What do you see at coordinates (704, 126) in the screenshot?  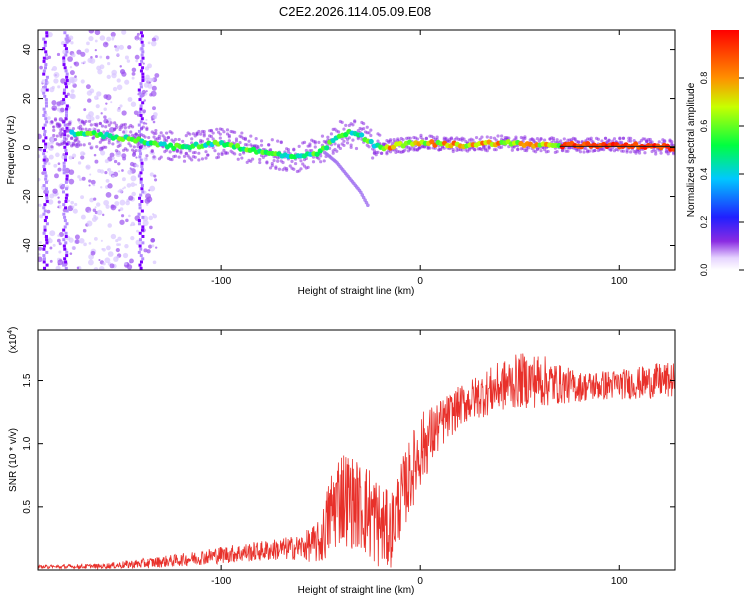 I see `colorbar-tick-label: 0.6` at bounding box center [704, 126].